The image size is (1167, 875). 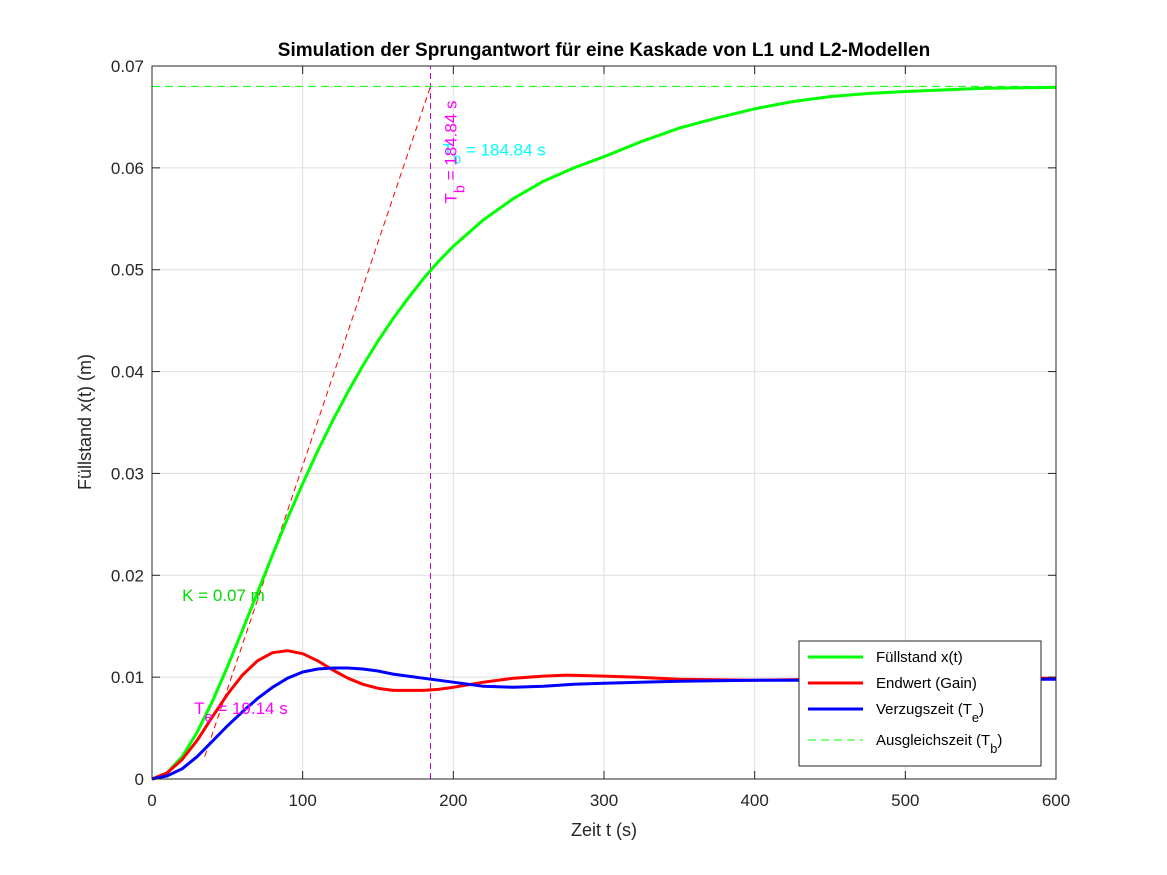 What do you see at coordinates (127, 270) in the screenshot?
I see `y-tick-label: 0.05` at bounding box center [127, 270].